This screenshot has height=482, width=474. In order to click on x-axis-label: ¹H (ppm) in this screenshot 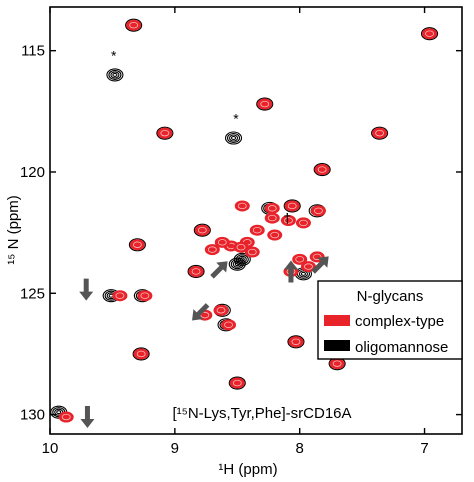, I will do `click(247, 469)`.